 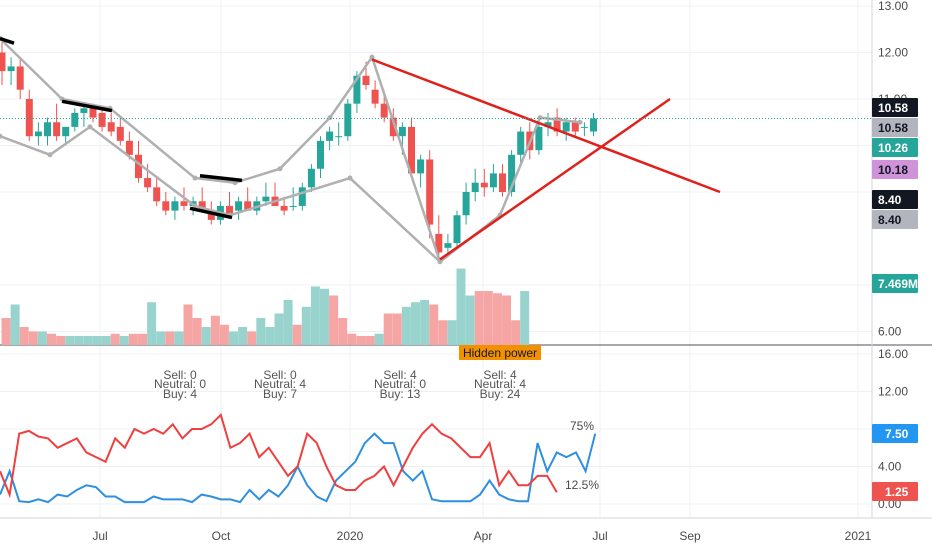 I want to click on osc-value-tag-label: 1.25, so click(x=897, y=492).